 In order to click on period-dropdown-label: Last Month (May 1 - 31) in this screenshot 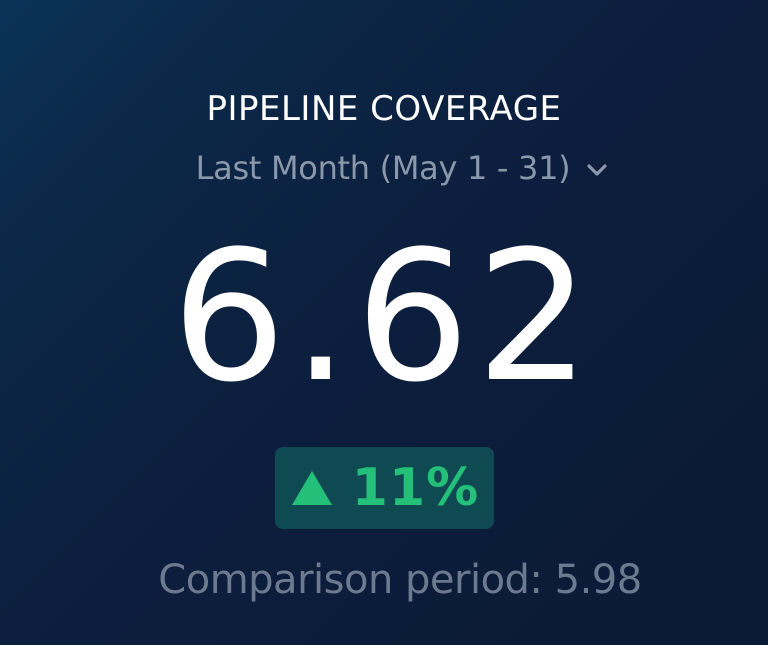, I will do `click(383, 168)`.